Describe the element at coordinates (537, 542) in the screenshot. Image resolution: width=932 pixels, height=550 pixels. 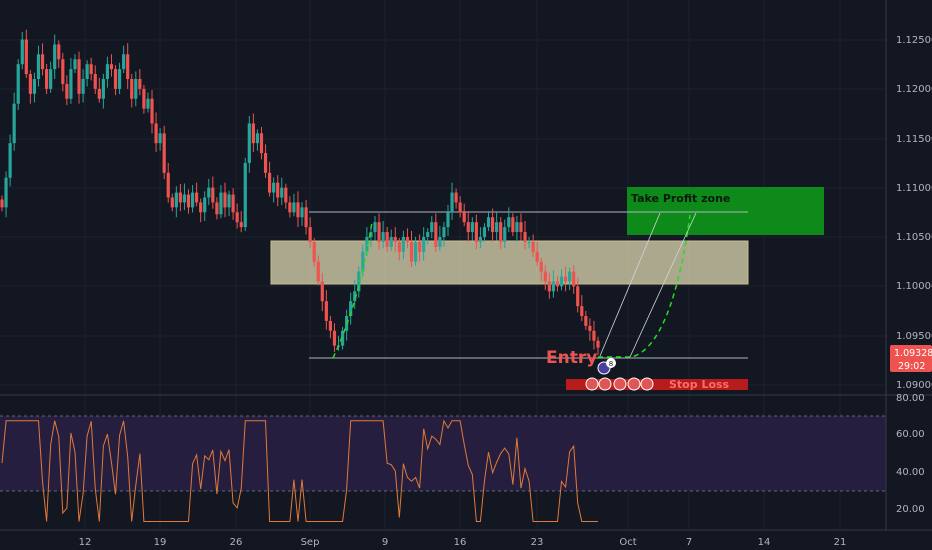
I see `time-tick: 23` at that location.